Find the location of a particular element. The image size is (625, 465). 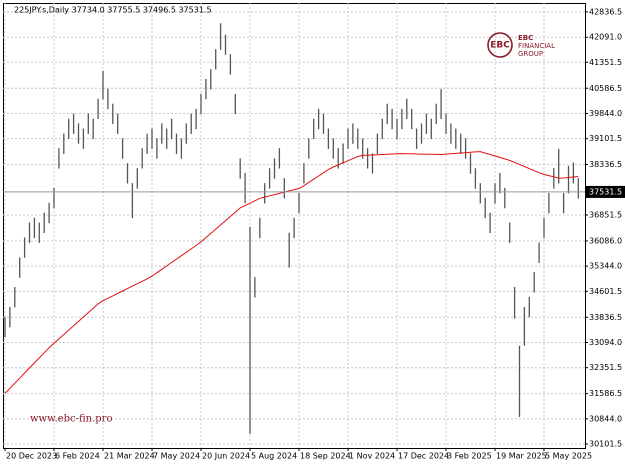

logo-text: GROUP is located at coordinates (530, 54).